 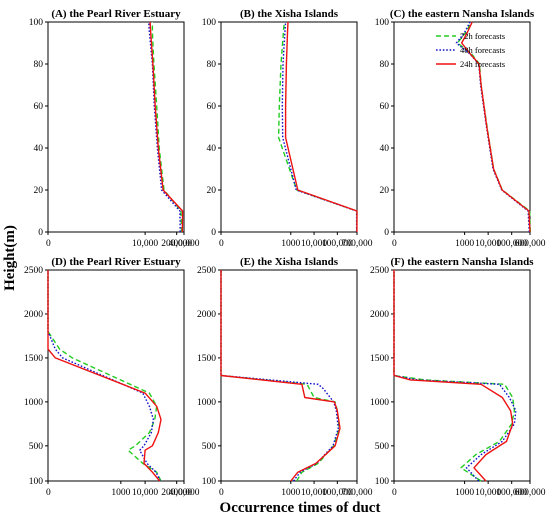 What do you see at coordinates (289, 14) in the screenshot?
I see `panel-title: (B) the Xisha Islands` at bounding box center [289, 14].